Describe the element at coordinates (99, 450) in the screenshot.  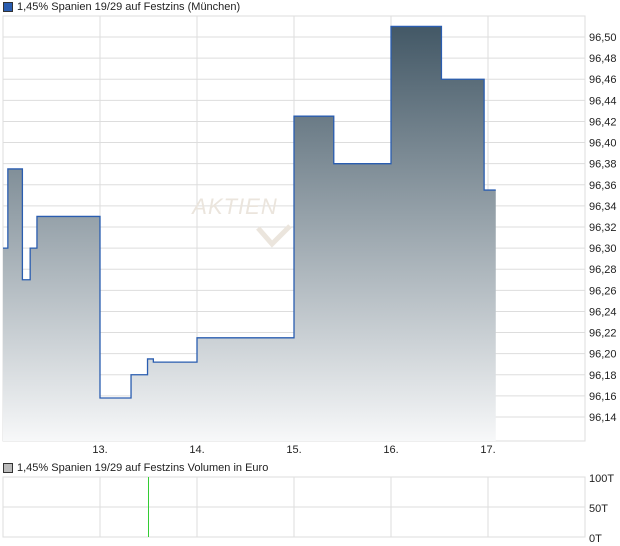
I see `x-tick-label: 13.` at that location.